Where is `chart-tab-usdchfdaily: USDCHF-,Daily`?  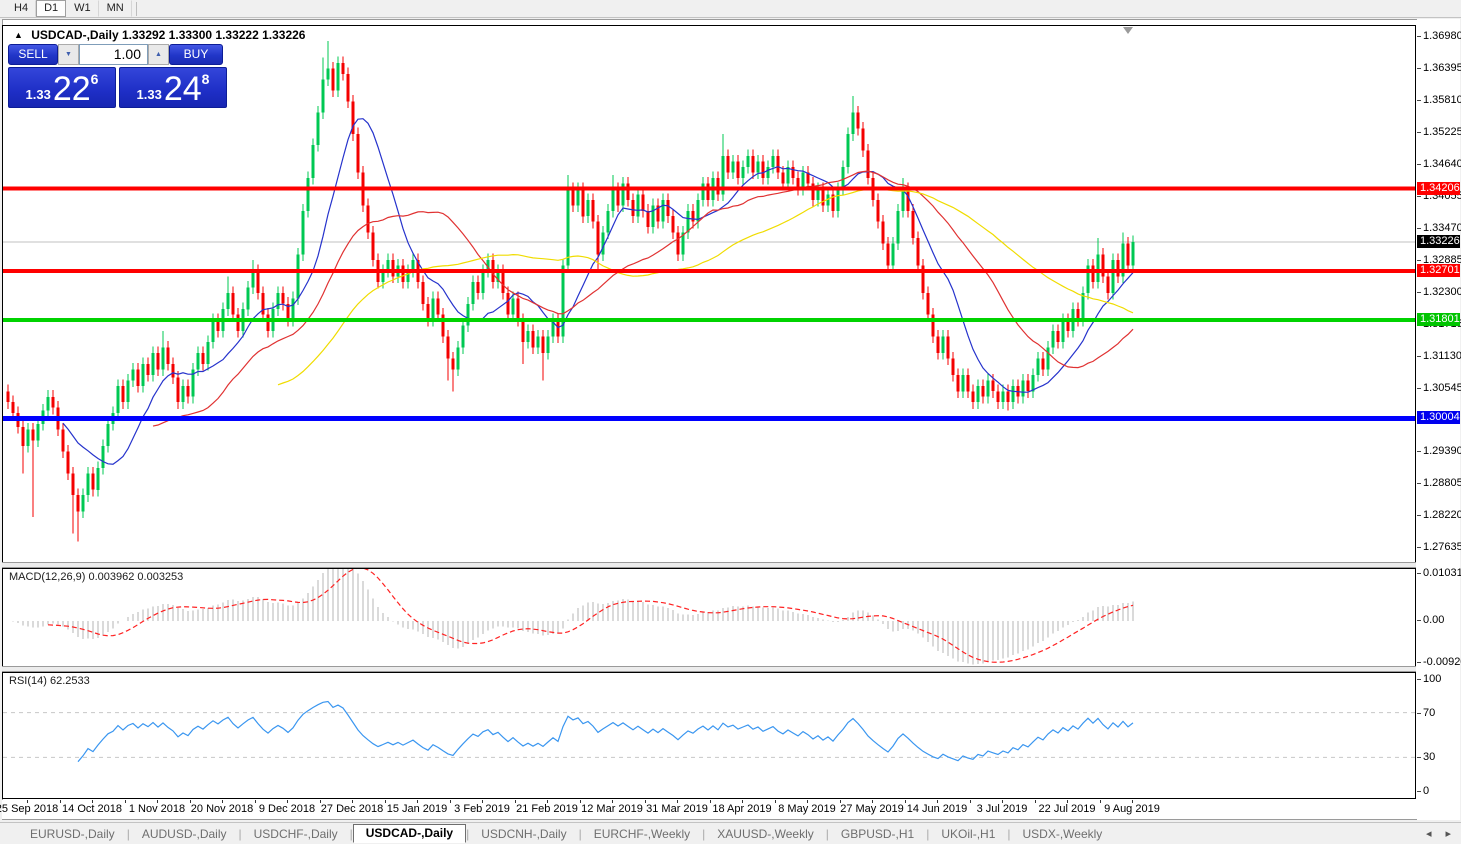 chart-tab-usdchfdaily: USDCHF-,Daily is located at coordinates (295, 833).